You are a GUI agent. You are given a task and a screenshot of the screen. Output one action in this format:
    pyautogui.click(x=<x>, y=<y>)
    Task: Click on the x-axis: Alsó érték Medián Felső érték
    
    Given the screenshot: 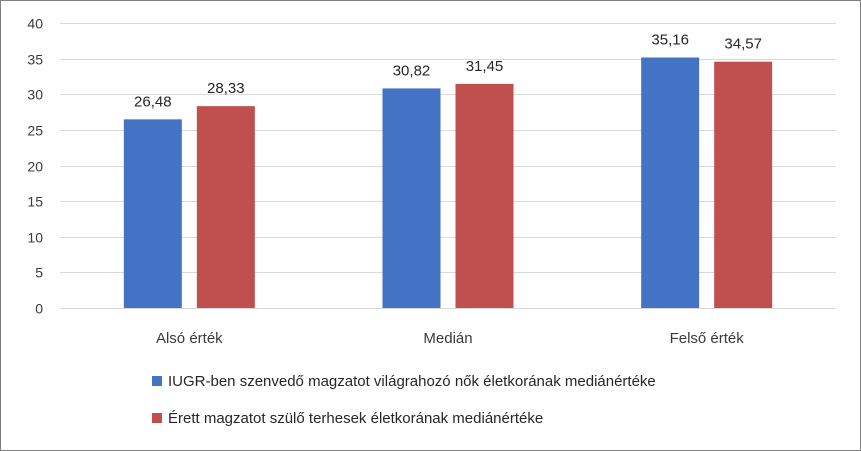 What is the action you would take?
    pyautogui.click(x=448, y=327)
    